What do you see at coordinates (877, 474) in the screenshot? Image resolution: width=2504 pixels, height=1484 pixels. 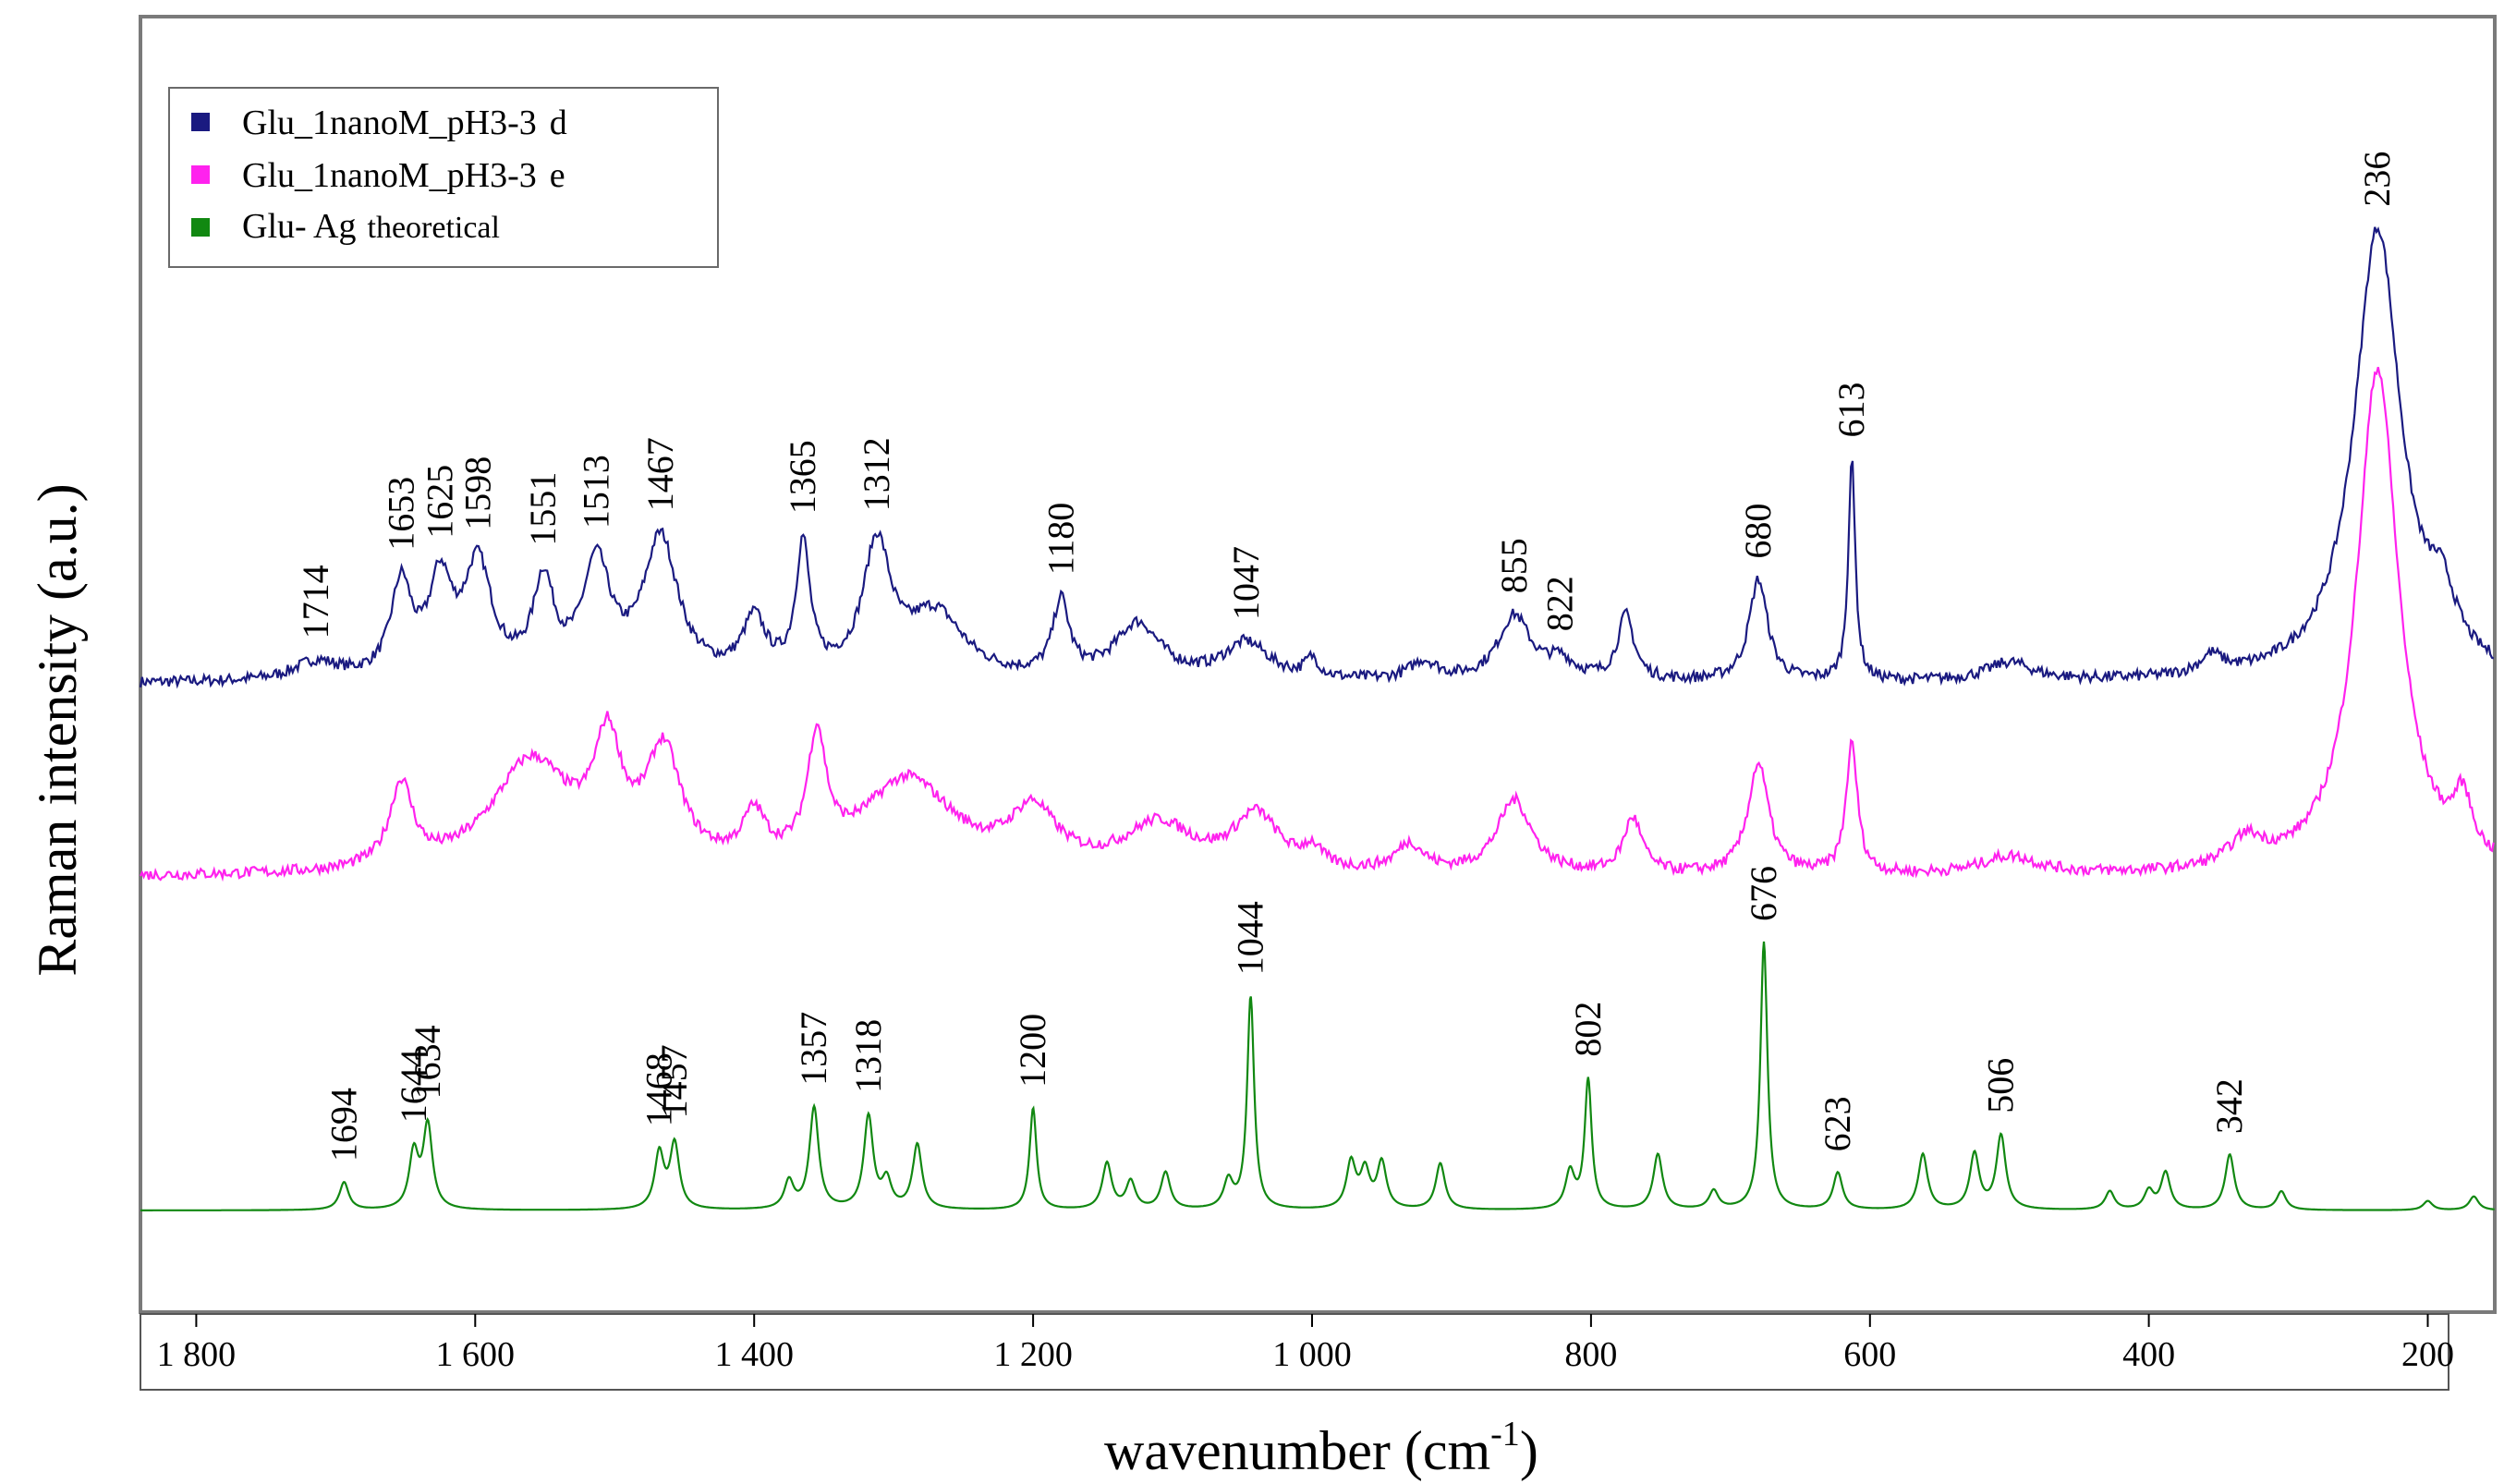 I see `peak-label-s0-8: 1312` at bounding box center [877, 474].